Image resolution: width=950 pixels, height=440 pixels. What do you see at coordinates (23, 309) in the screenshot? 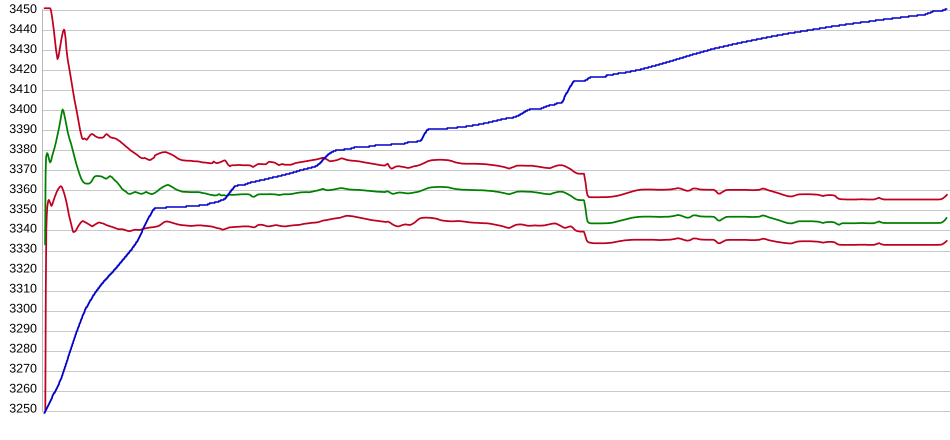
I see `svg-text: 3300` at bounding box center [23, 309].